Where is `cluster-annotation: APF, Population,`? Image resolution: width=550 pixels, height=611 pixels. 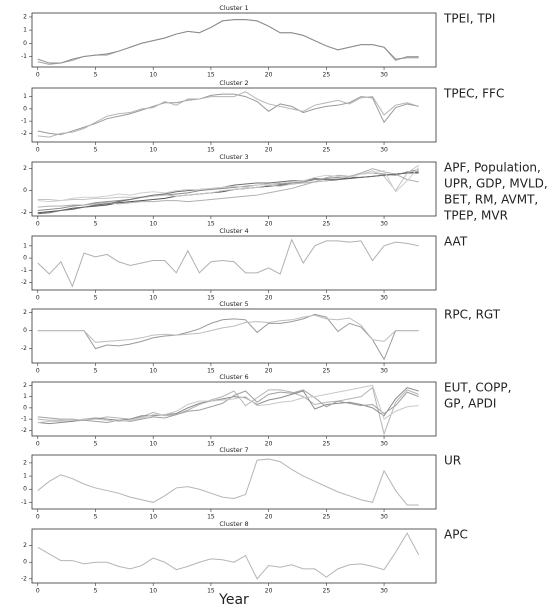
cluster-annotation: APF, Population, is located at coordinates (492, 168).